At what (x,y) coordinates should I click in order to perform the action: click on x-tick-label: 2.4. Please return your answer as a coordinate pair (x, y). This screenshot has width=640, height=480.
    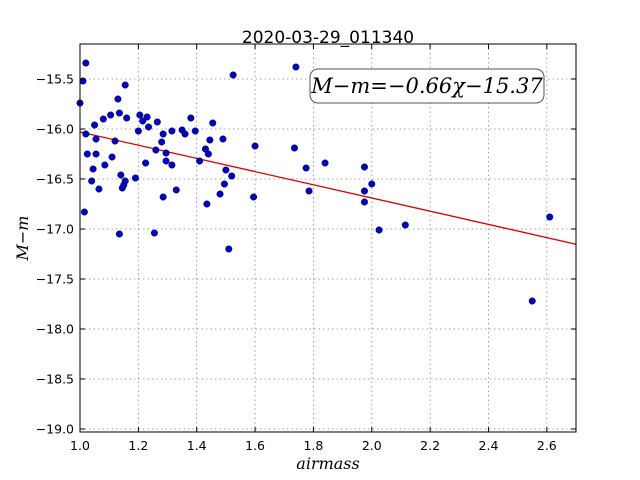
    Looking at the image, I should click on (489, 445).